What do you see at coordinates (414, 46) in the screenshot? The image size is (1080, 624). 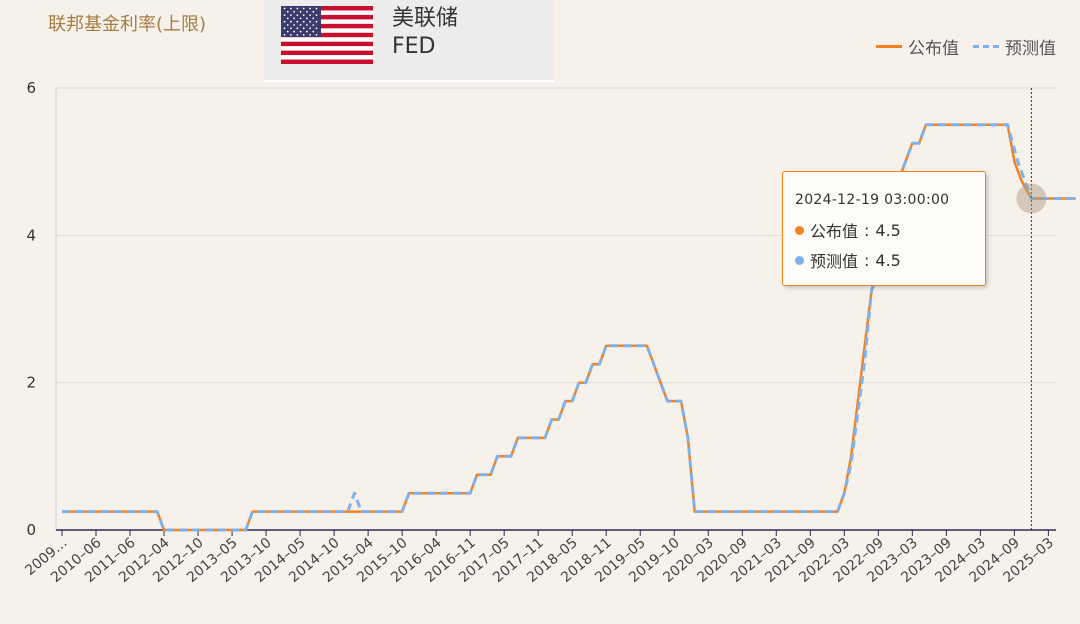 I see `bank-name-en: FED` at bounding box center [414, 46].